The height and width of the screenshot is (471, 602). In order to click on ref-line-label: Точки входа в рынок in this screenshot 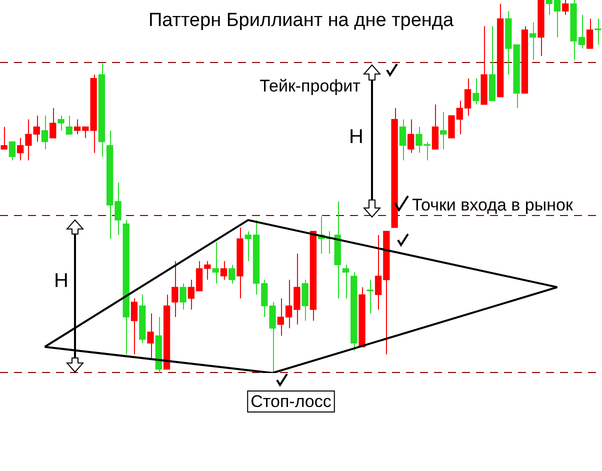, I will do `click(493, 204)`.